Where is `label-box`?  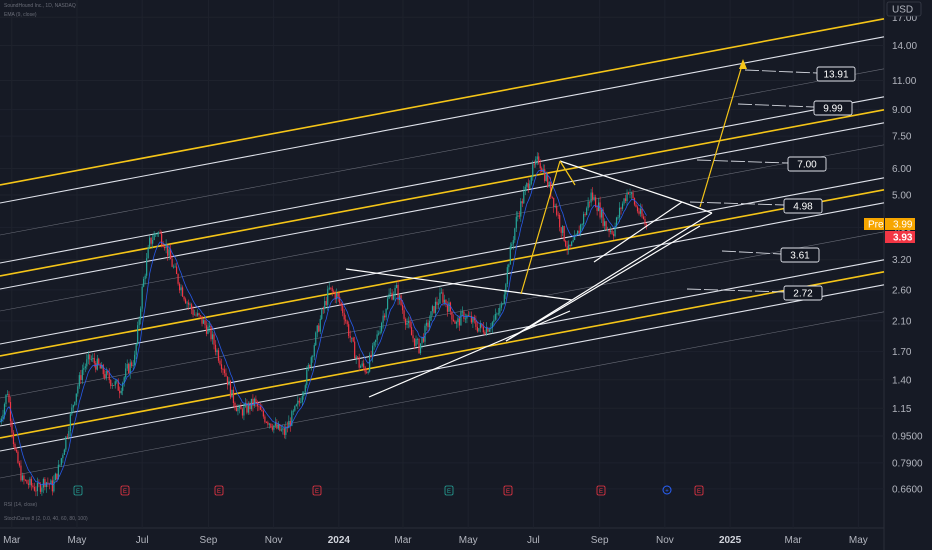
label-box is located at coordinates (803, 206).